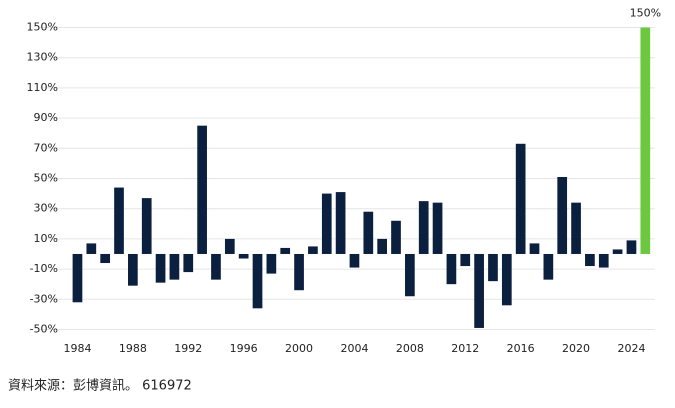  Describe the element at coordinates (188, 348) in the screenshot. I see `x-tick-label: 1992` at that location.